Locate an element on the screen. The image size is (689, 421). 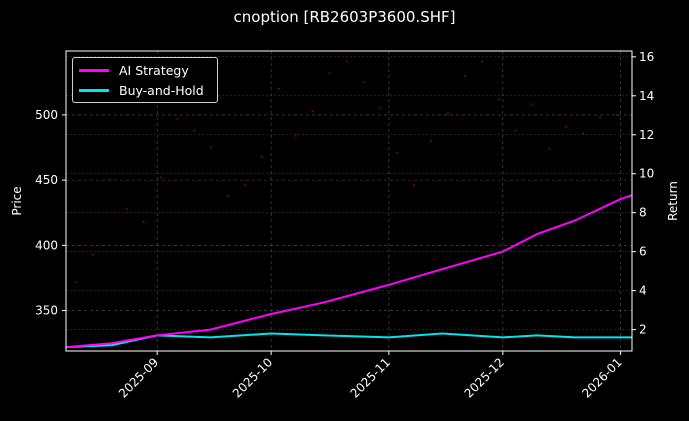
x-tick-label: 2025-12 is located at coordinates (484, 377).